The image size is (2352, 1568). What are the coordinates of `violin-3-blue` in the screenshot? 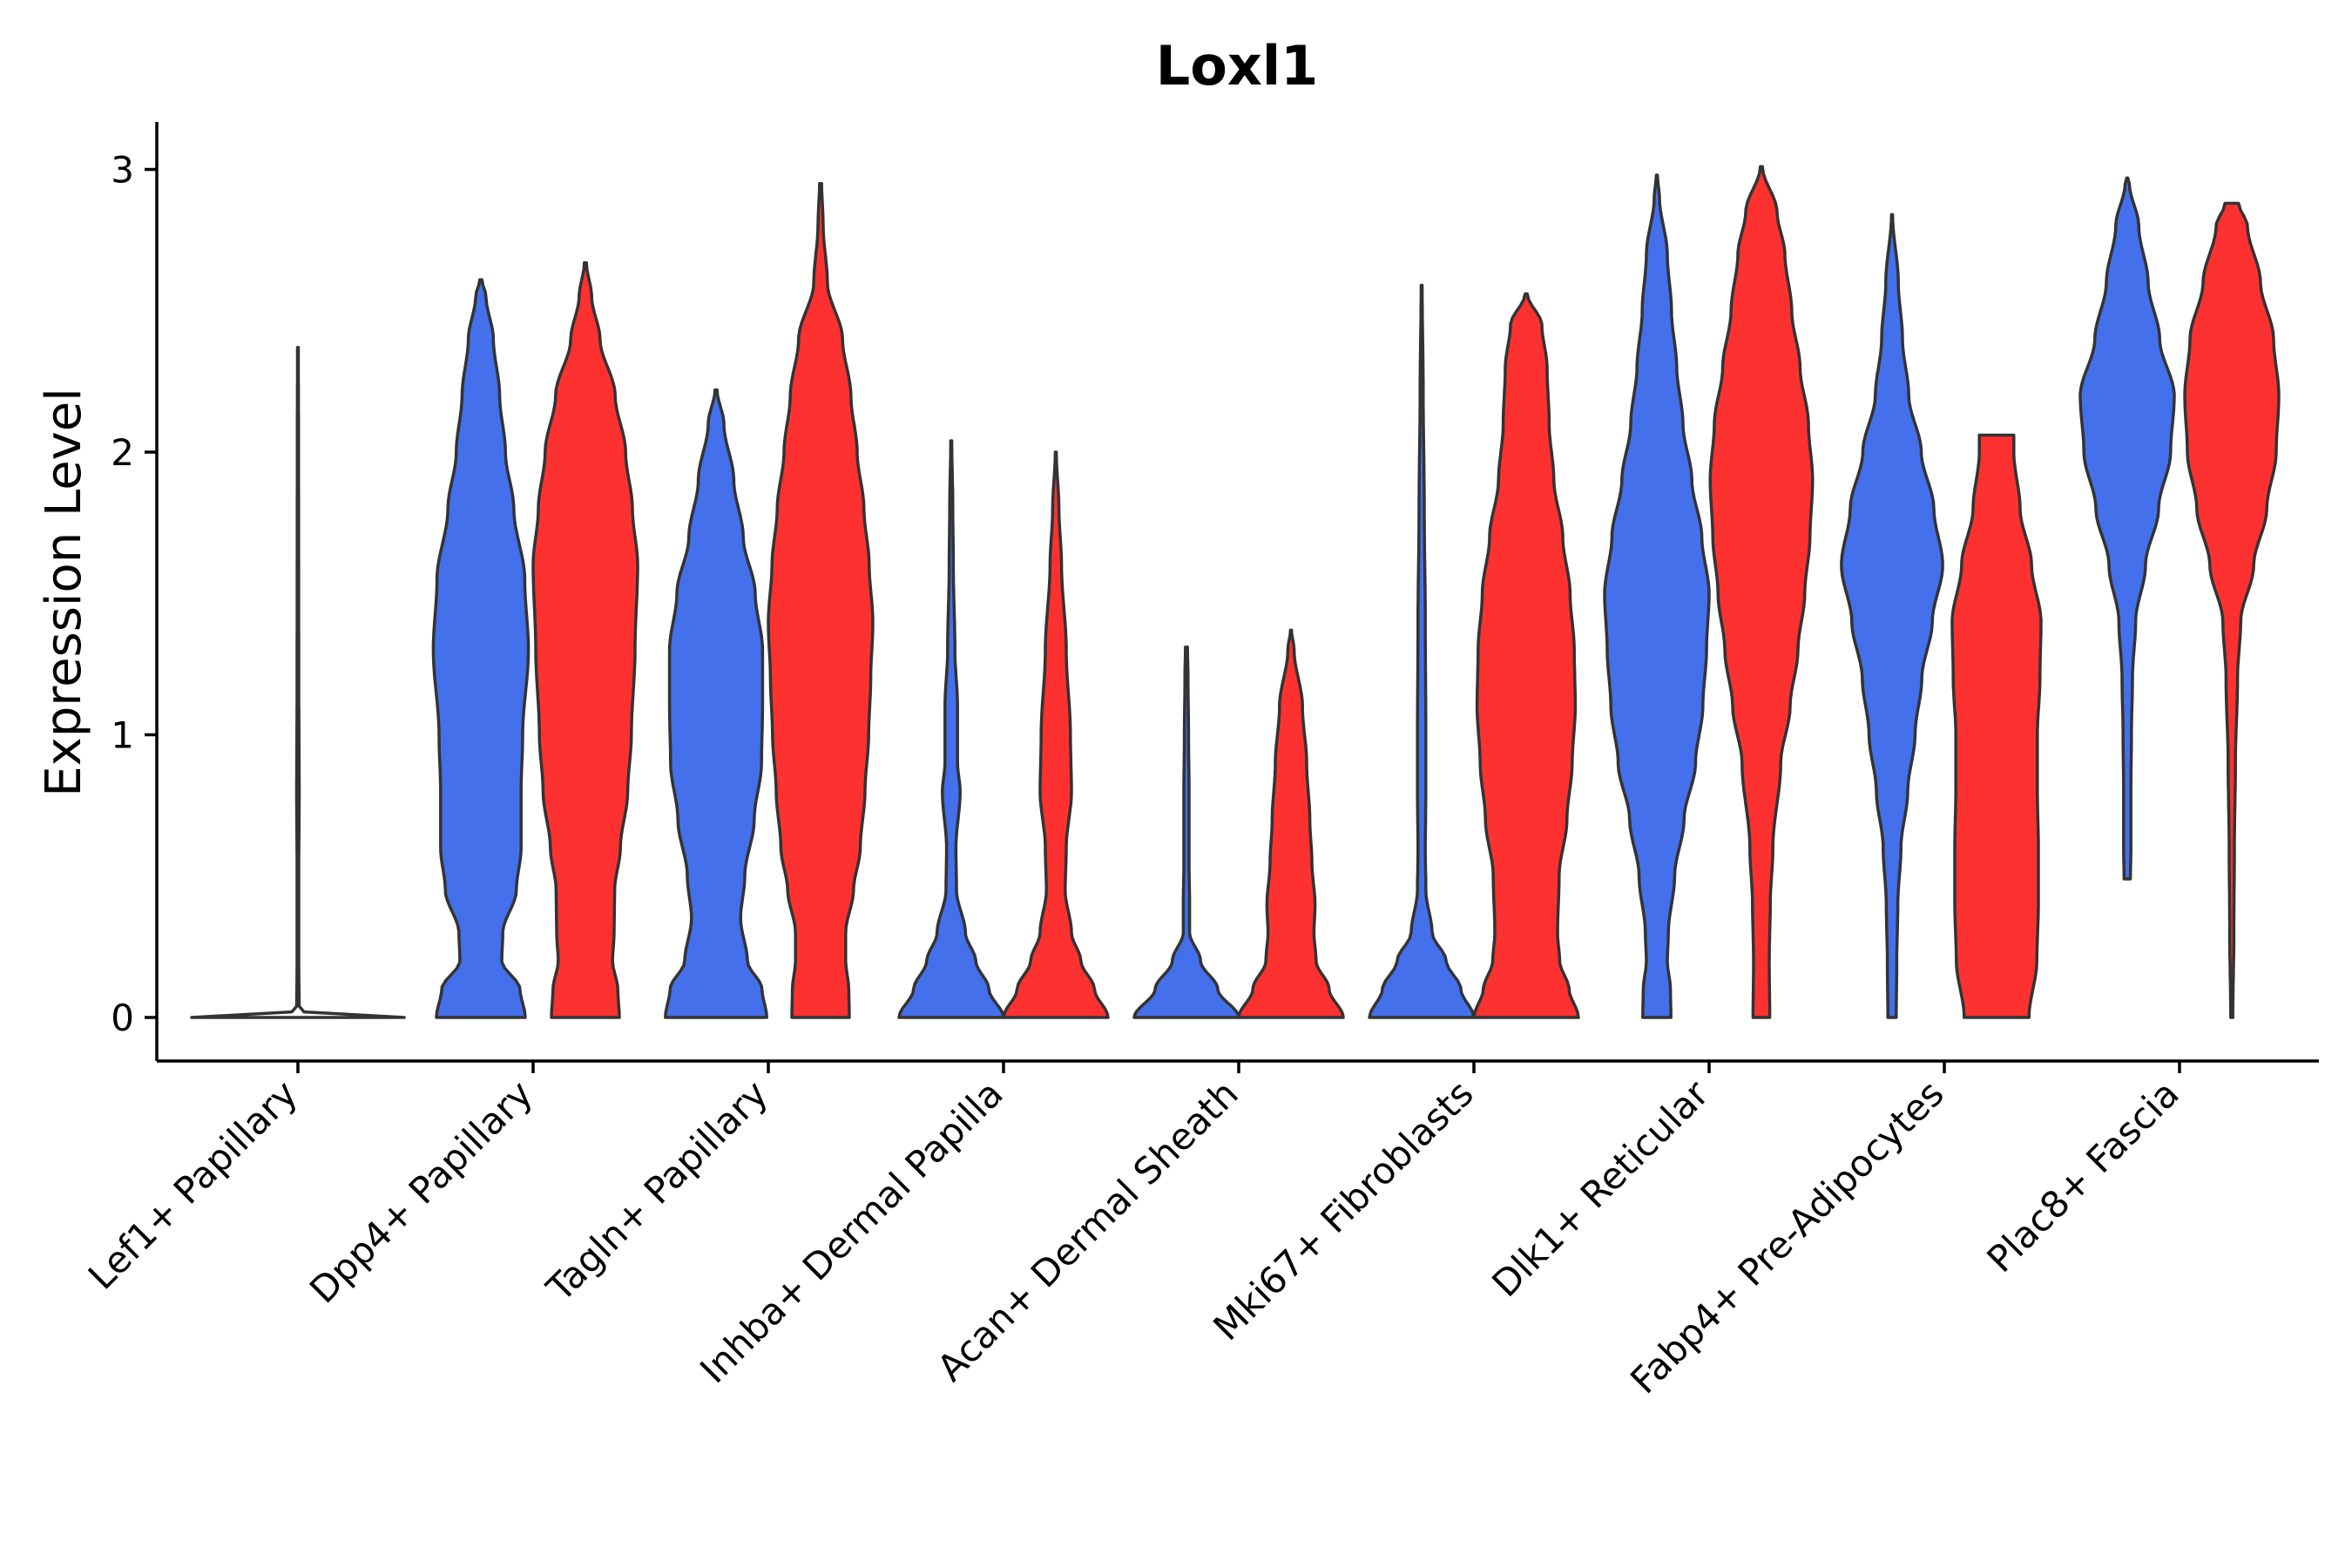 It's located at (716, 703).